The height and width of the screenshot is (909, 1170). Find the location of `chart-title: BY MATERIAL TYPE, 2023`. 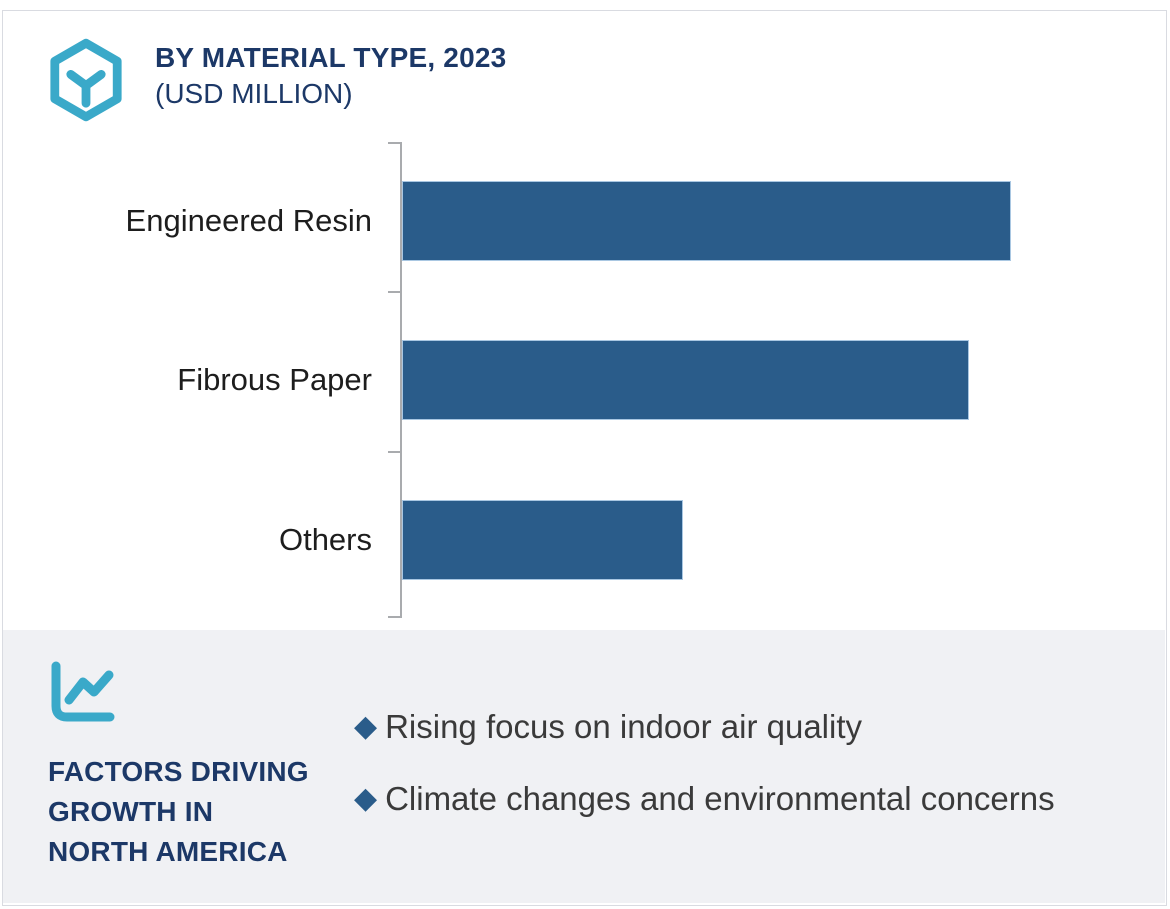

chart-title: BY MATERIAL TYPE, 2023 is located at coordinates (331, 57).